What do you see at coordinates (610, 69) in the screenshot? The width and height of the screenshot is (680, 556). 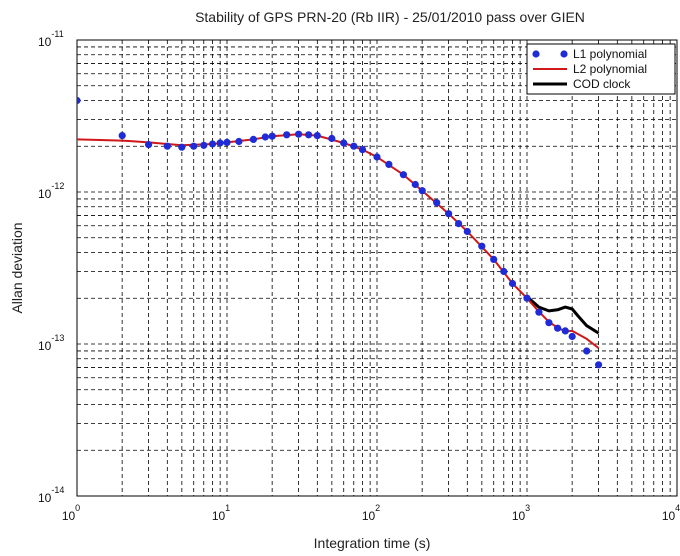 I see `legend-label: L2 polynomial` at bounding box center [610, 69].